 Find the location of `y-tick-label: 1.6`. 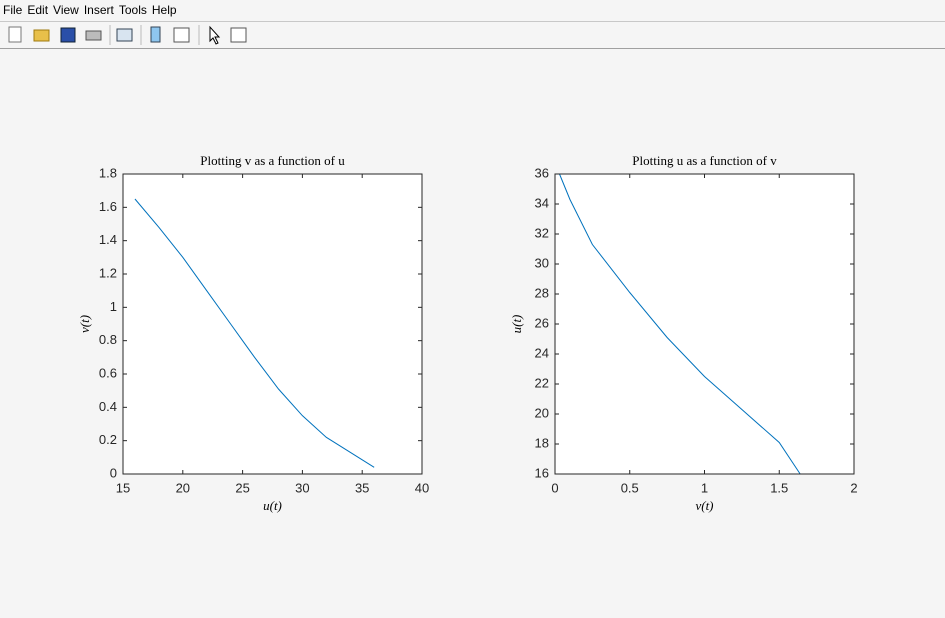

y-tick-label: 1.6 is located at coordinates (108, 206).